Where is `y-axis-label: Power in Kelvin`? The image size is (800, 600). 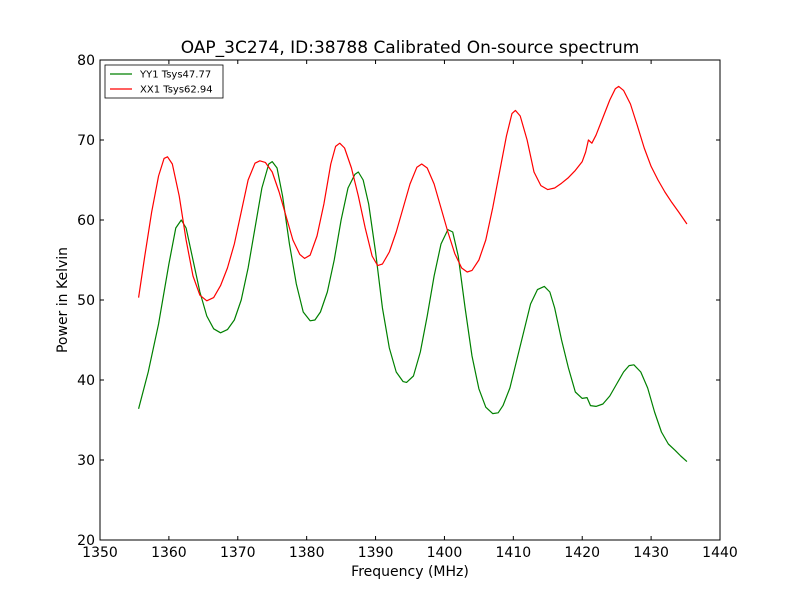
y-axis-label: Power in Kelvin is located at coordinates (63, 300).